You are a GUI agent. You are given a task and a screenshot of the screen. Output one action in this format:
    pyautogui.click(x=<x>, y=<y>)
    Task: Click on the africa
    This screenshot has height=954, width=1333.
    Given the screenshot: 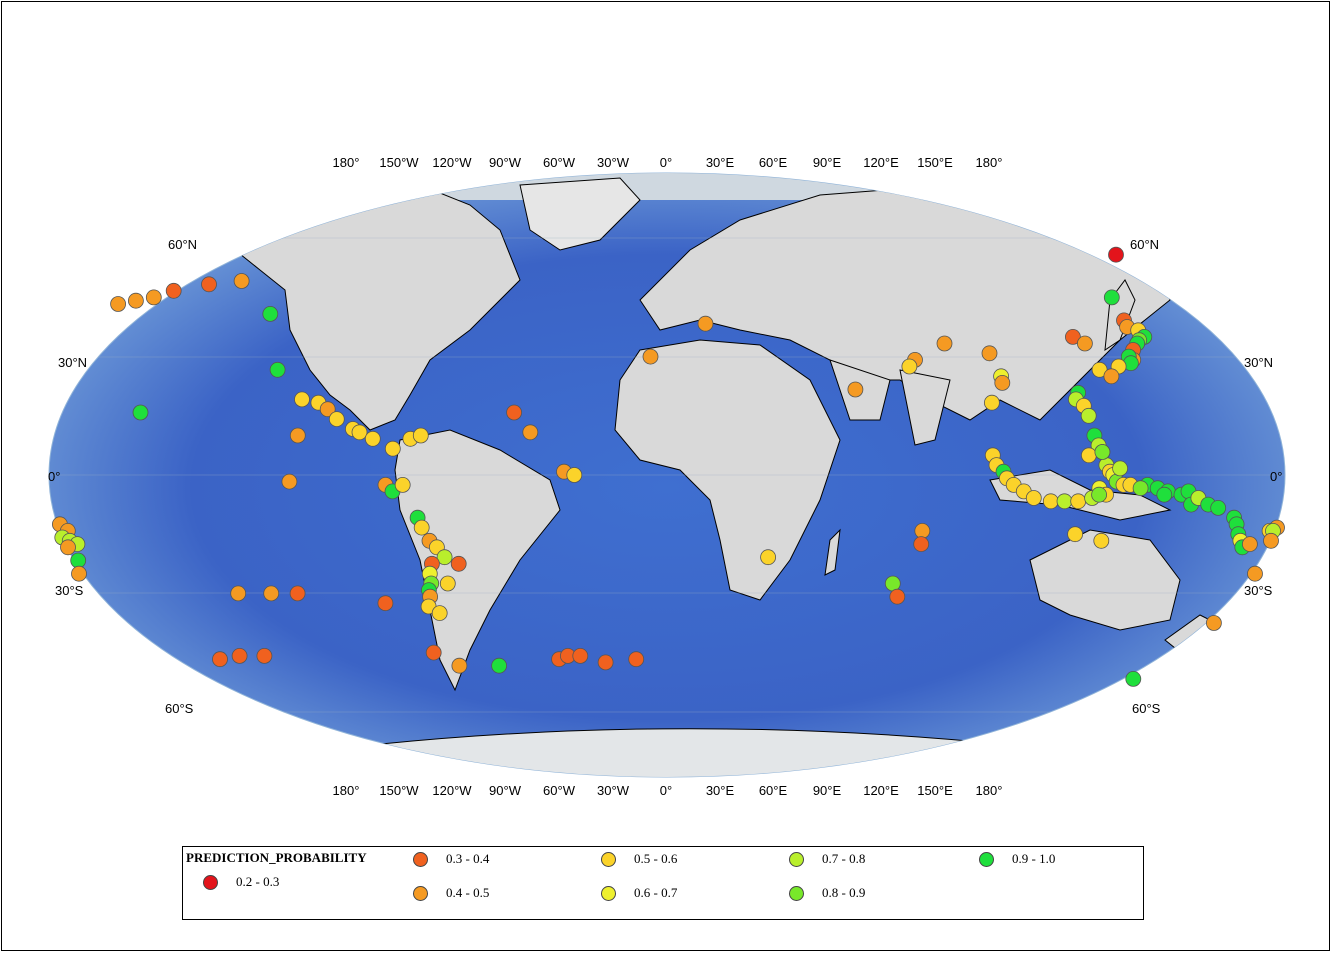 What is the action you would take?
    pyautogui.click(x=727, y=470)
    